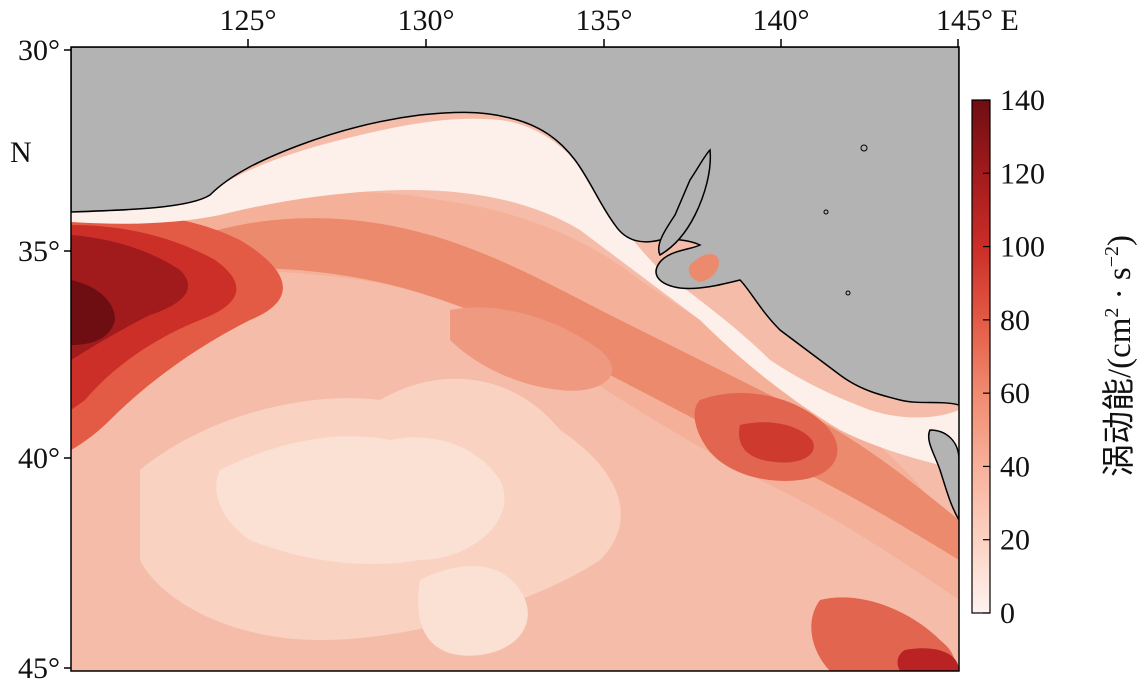 The height and width of the screenshot is (691, 1144). Describe the element at coordinates (685, 202) in the screenshot. I see `peninsula-land` at that location.